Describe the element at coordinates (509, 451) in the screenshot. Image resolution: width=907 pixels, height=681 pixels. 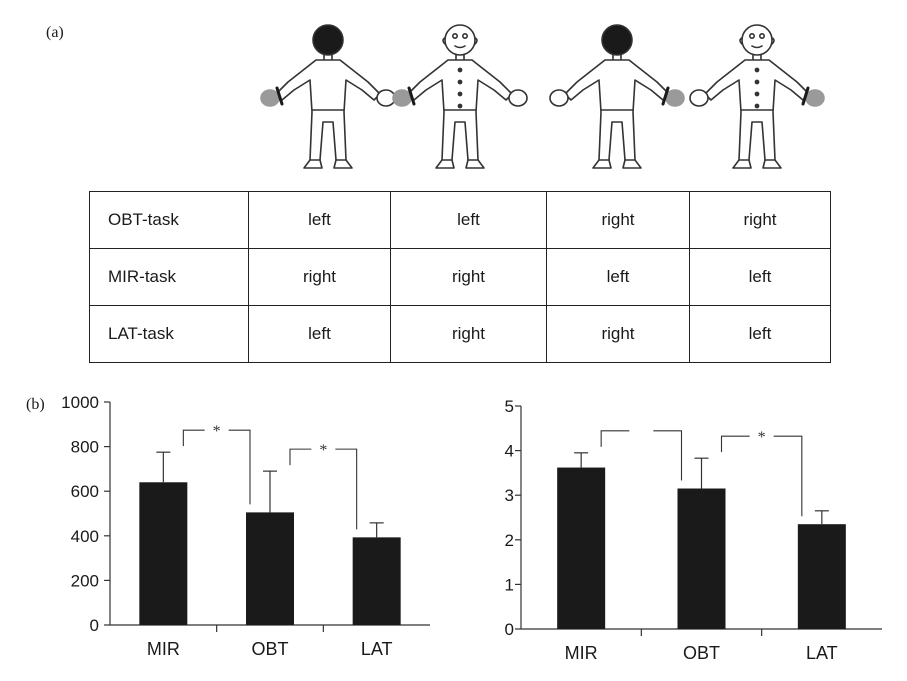
I see `y-tick-label: 4` at that location.